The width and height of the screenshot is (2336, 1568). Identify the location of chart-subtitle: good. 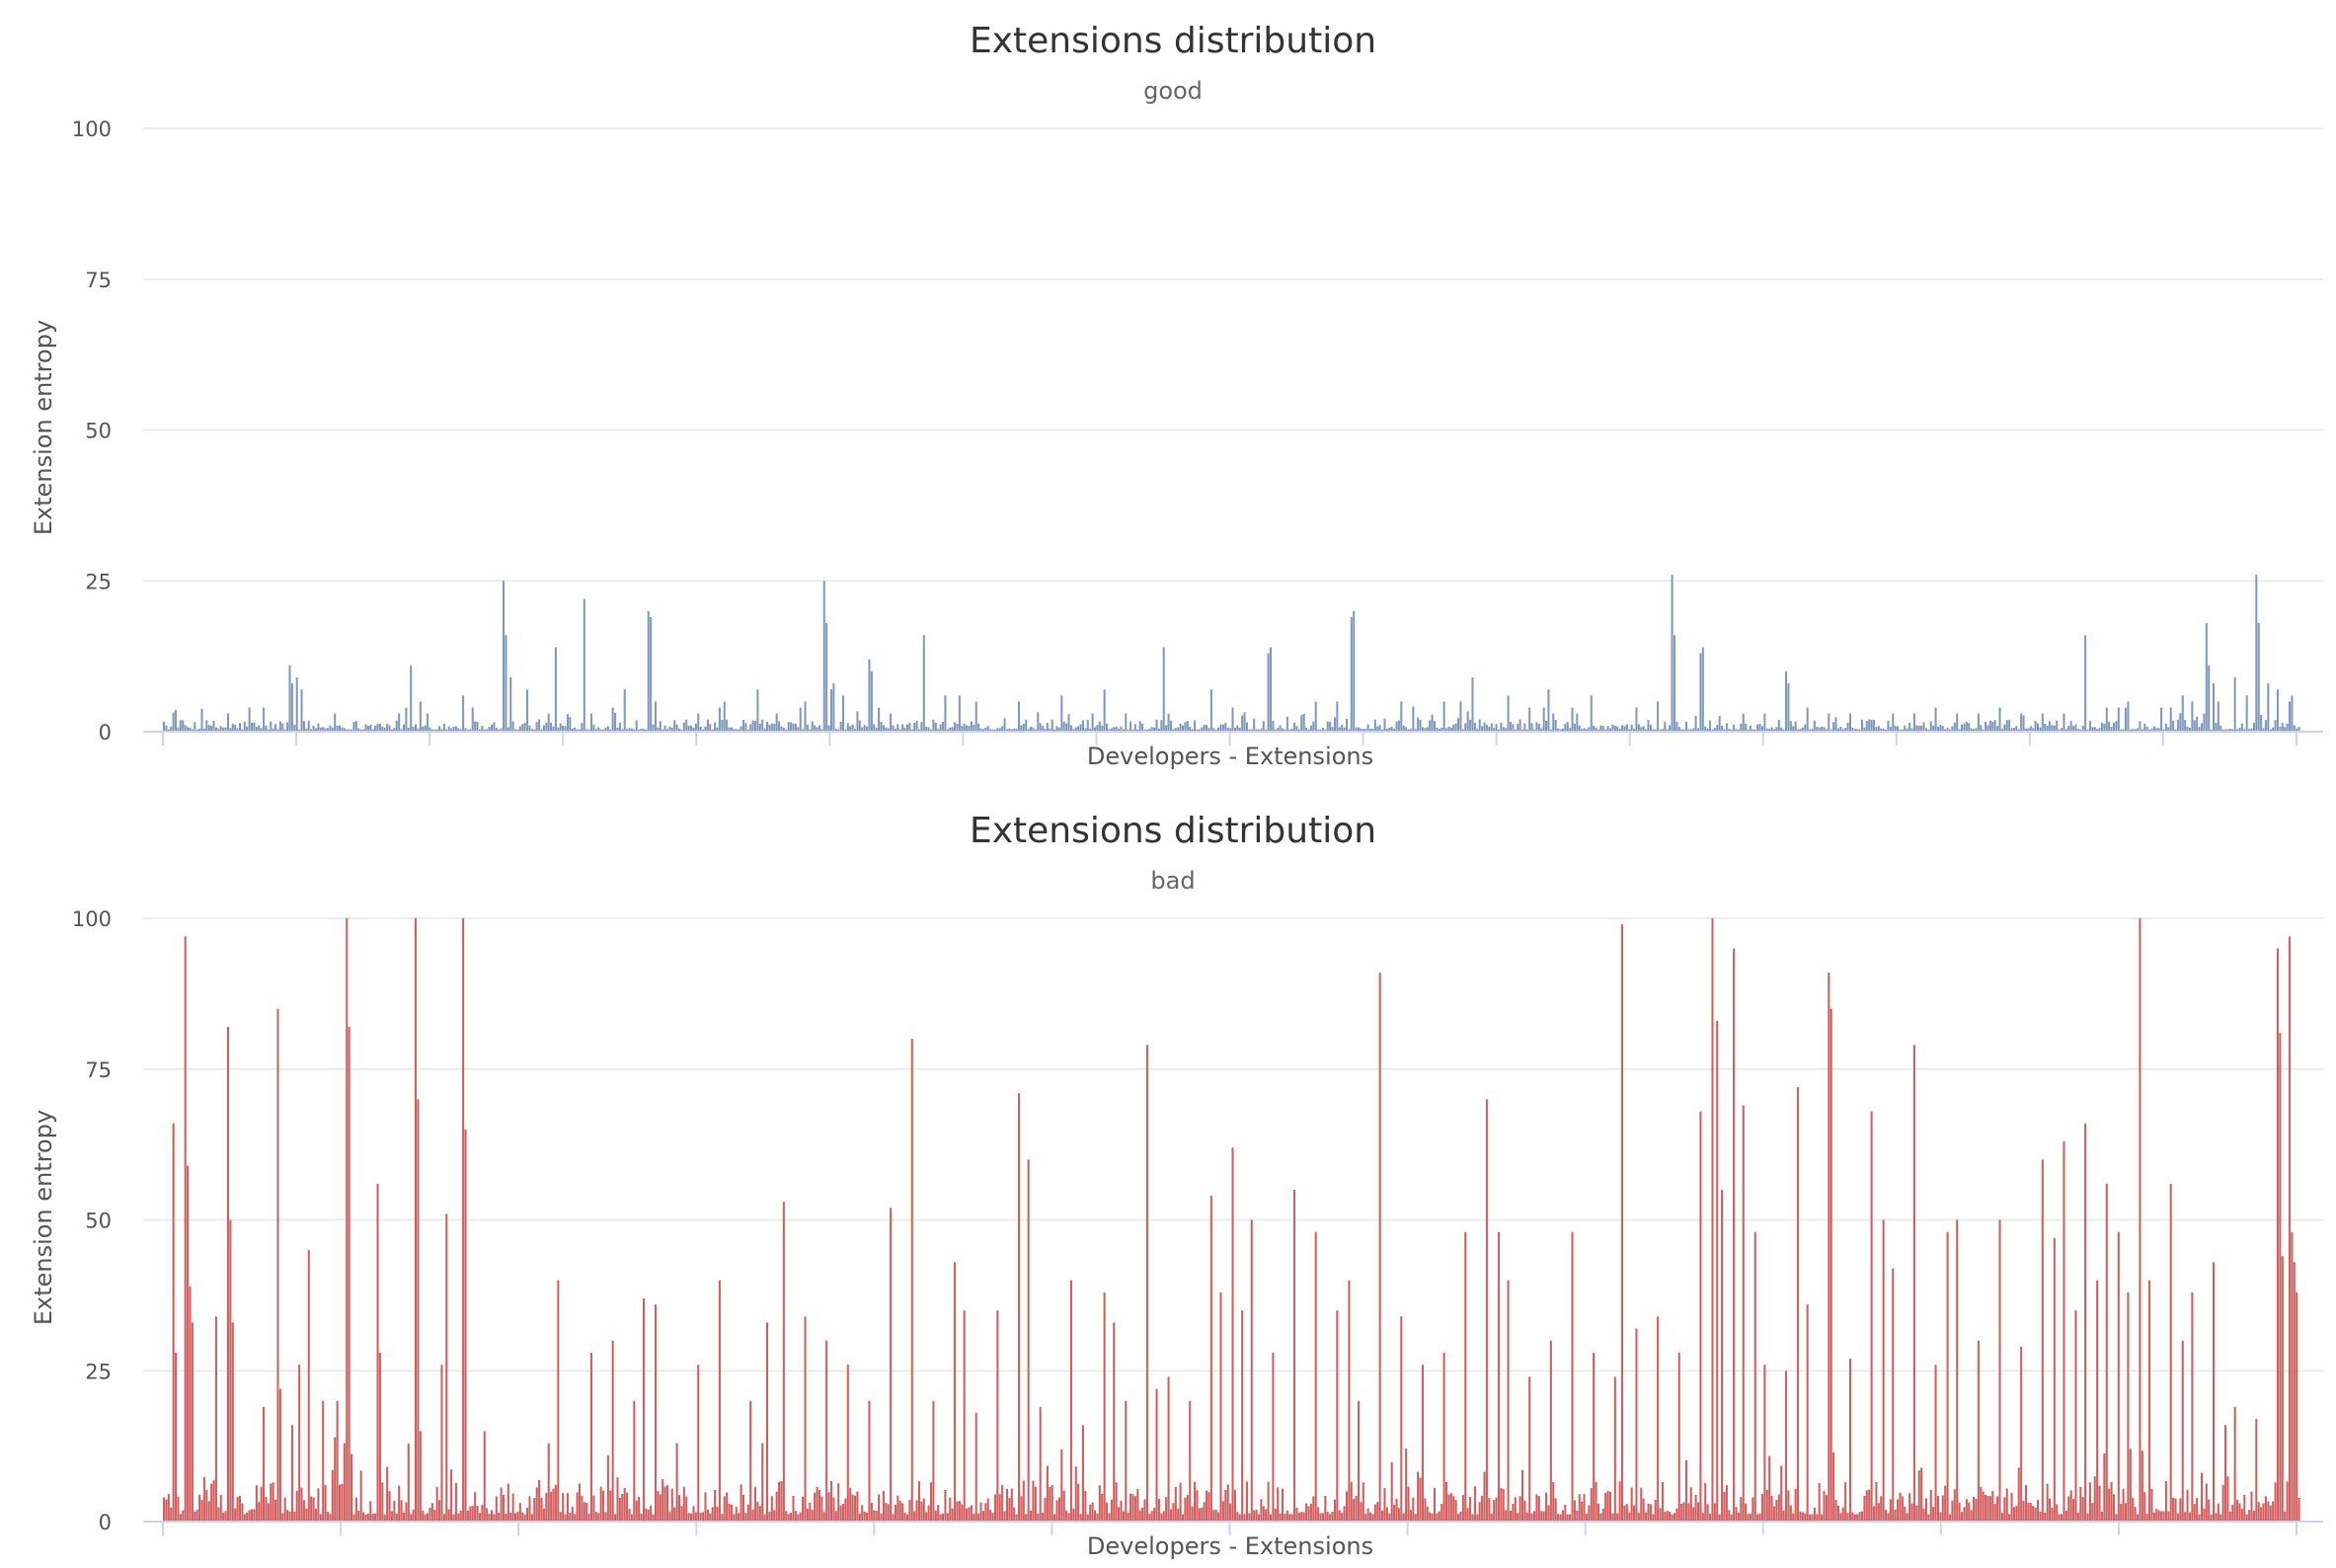
(1173, 91).